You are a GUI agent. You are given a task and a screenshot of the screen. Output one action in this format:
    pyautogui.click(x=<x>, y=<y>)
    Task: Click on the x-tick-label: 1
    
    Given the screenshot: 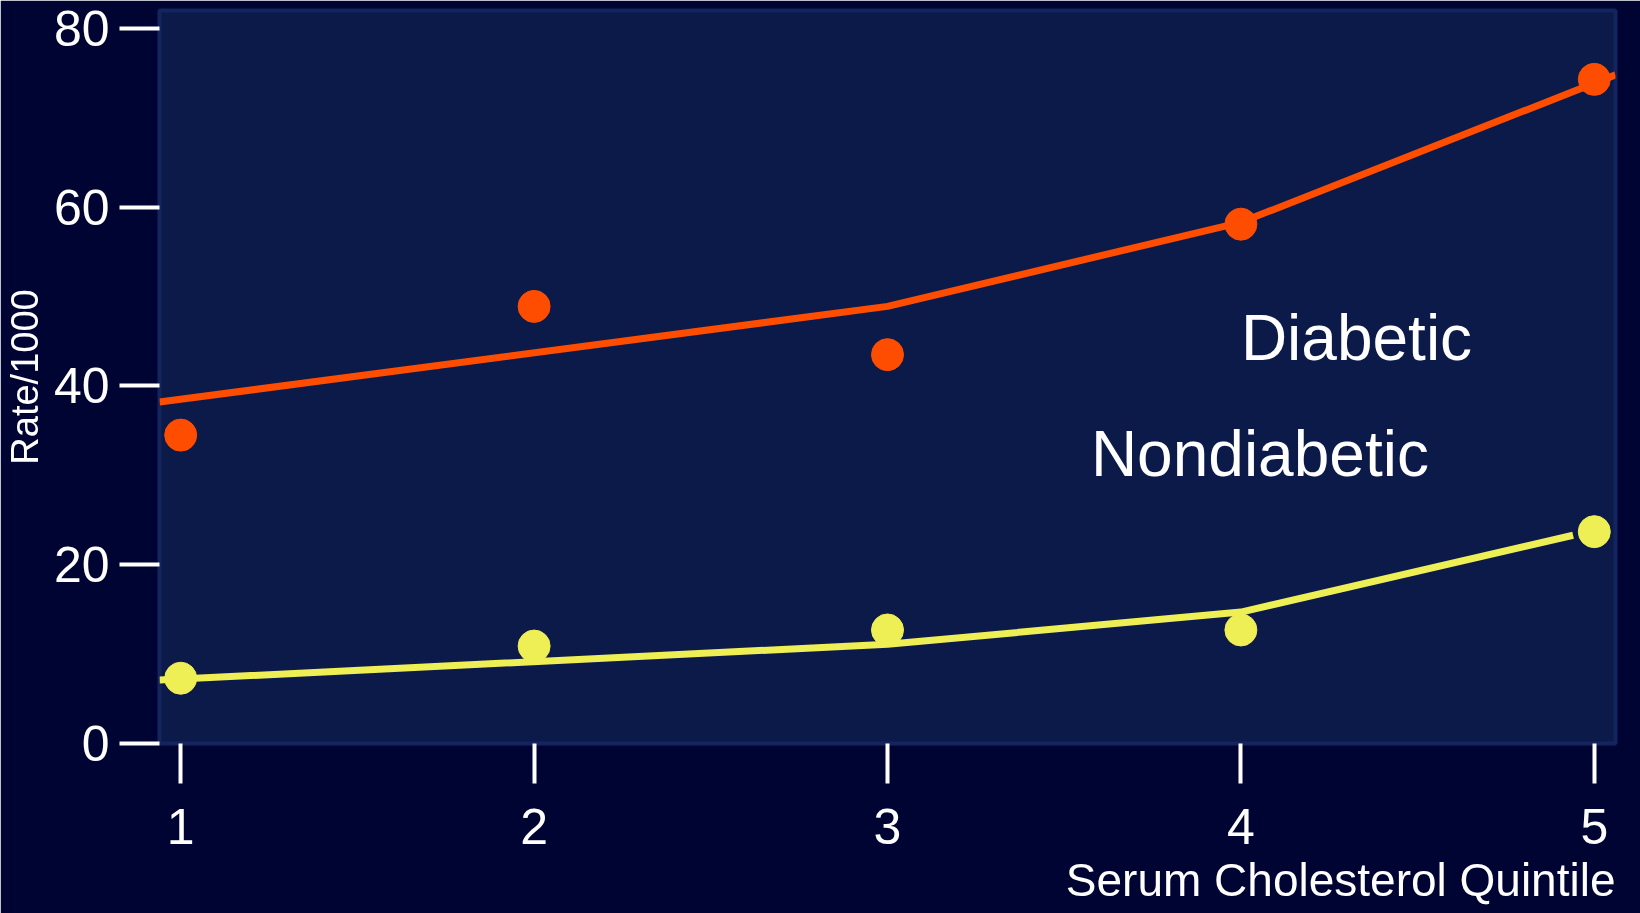 What is the action you would take?
    pyautogui.click(x=180, y=826)
    